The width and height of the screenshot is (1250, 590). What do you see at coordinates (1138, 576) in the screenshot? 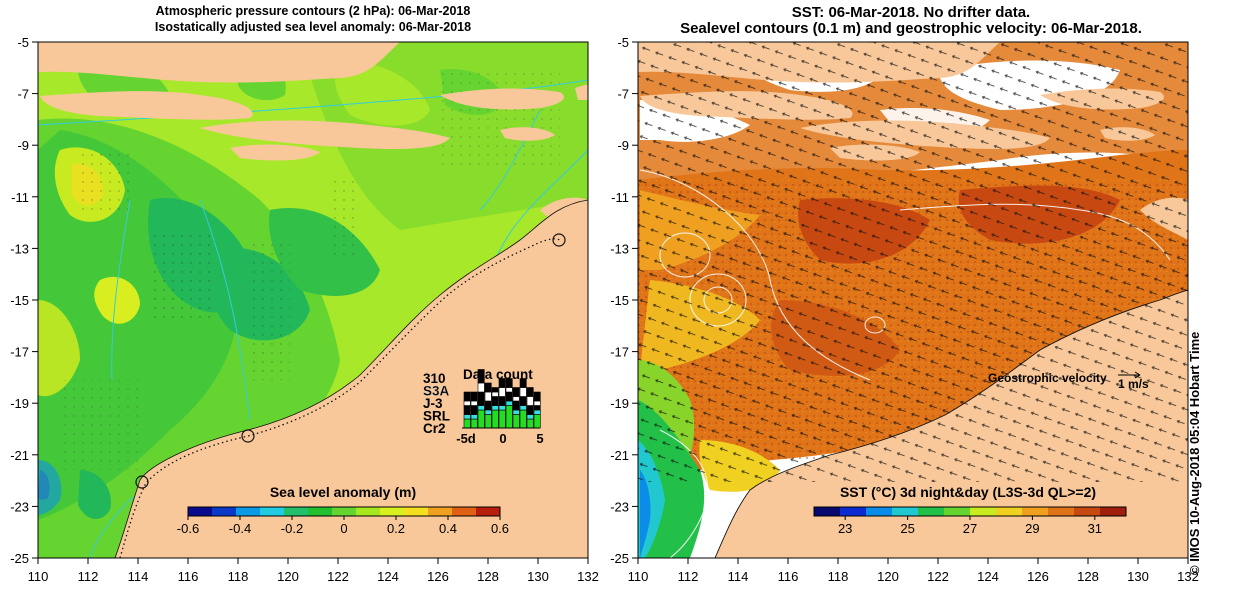
I see `lon-tick-label: 130` at bounding box center [1138, 576].